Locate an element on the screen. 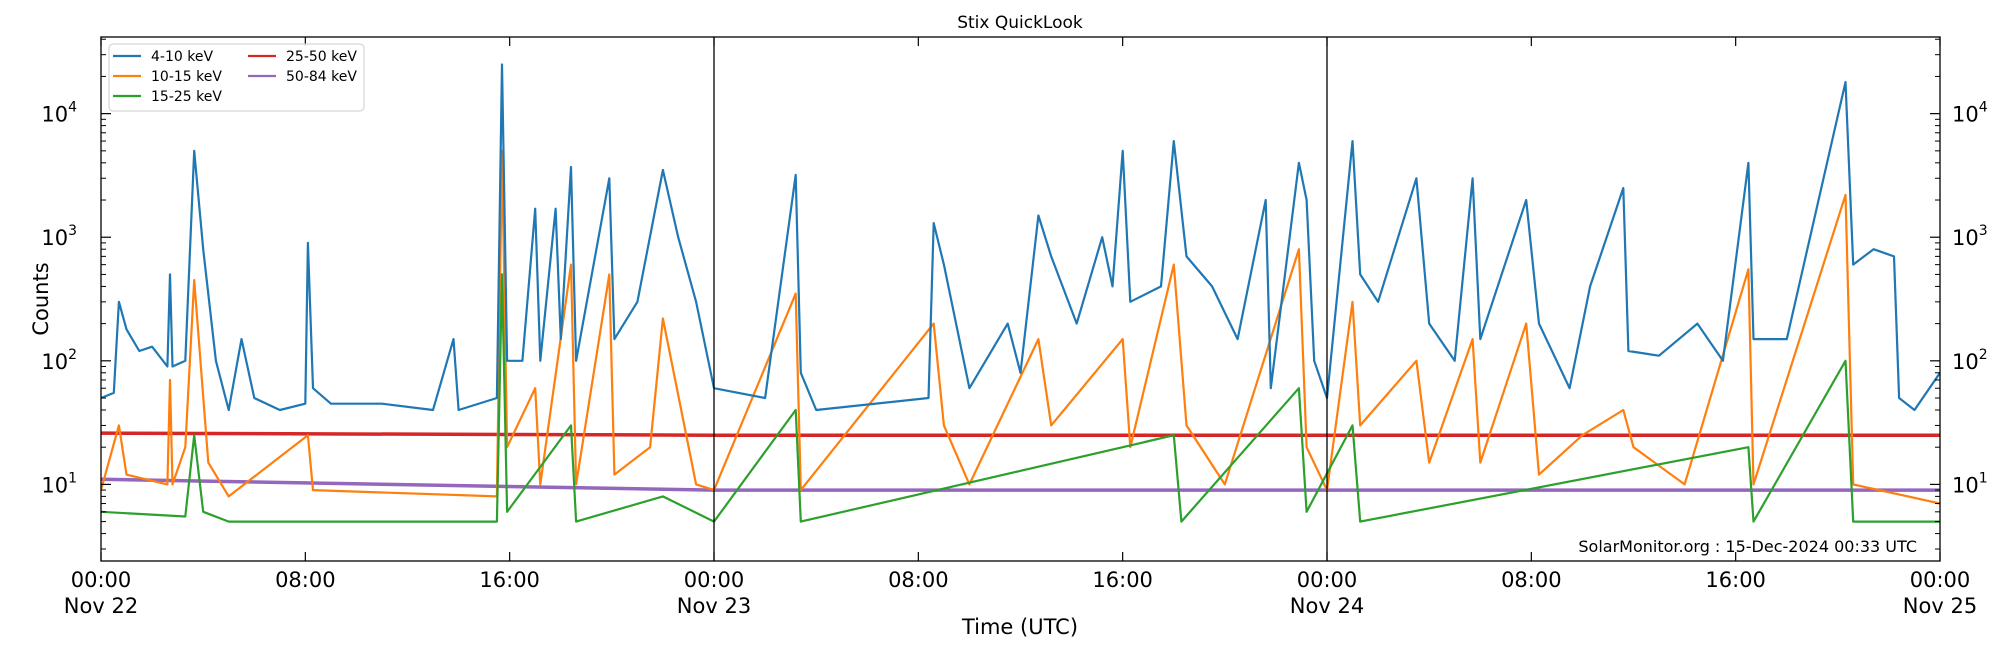 This screenshot has width=2000, height=650. legend-label: 25-50 keV is located at coordinates (321, 57).